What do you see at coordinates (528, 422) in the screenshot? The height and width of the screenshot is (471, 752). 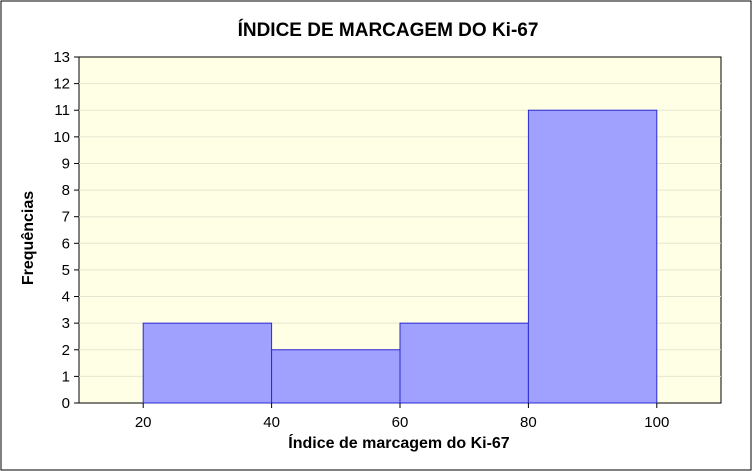 I see `x-tick-label: 80` at bounding box center [528, 422].